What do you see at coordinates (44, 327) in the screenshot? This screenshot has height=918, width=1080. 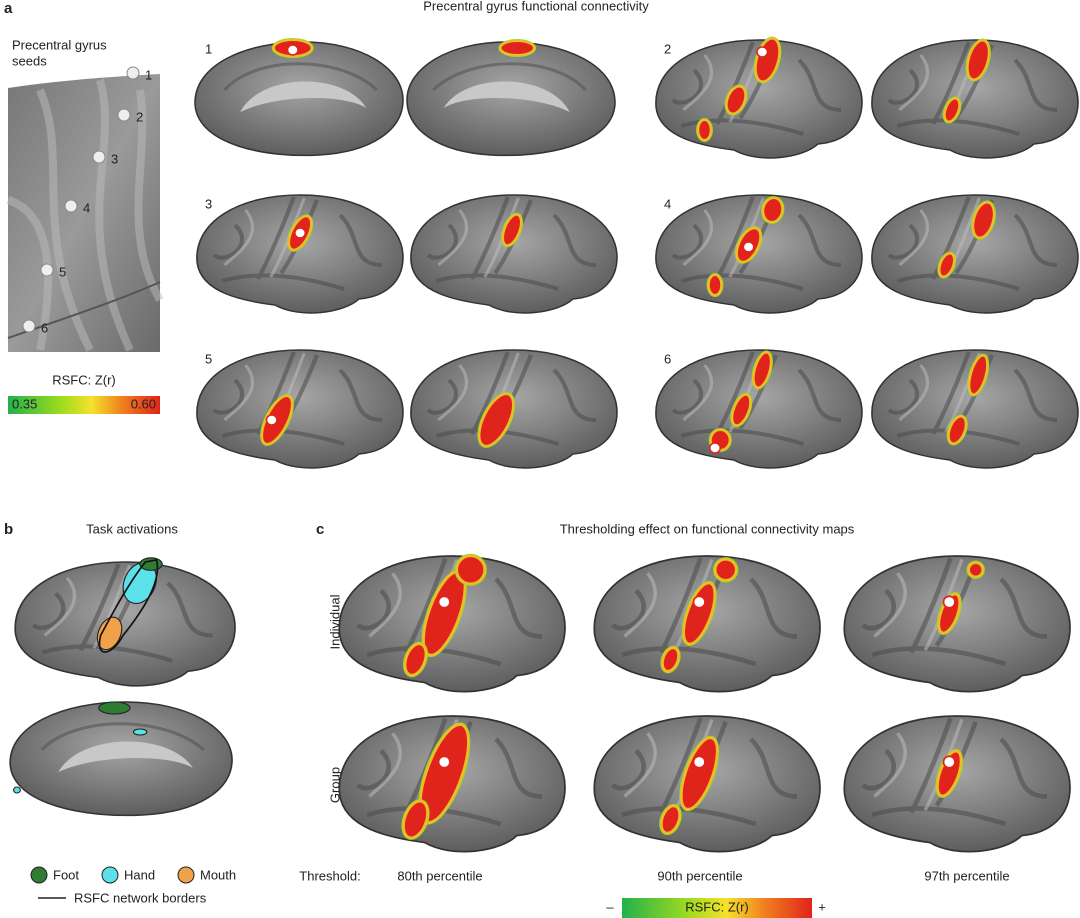 I see `seed-number: 6` at bounding box center [44, 327].